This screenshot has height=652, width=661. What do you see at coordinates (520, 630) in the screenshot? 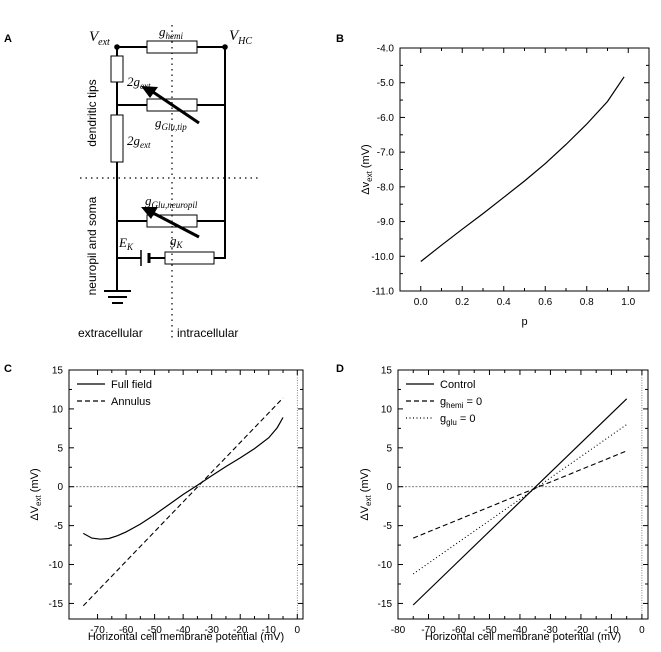
I see `chart-d-xtick-label-4: -40` at bounding box center [520, 630].